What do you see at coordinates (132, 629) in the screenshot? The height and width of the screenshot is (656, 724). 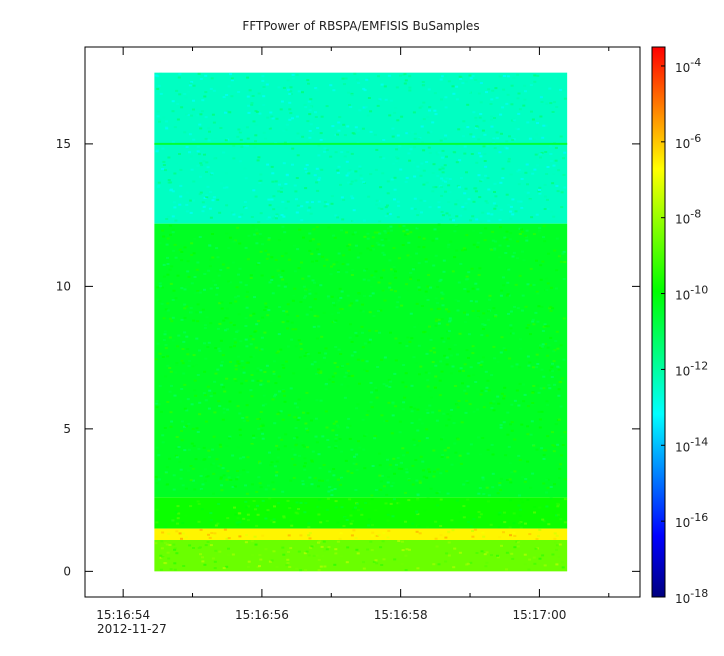 I see `x-date-label: 2012-11-27` at bounding box center [132, 629].